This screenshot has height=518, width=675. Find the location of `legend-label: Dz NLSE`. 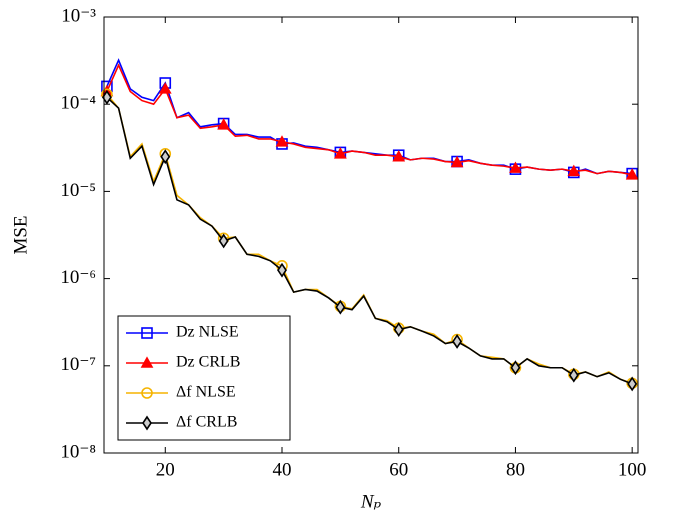

legend-label: Dz NLSE is located at coordinates (207, 332).